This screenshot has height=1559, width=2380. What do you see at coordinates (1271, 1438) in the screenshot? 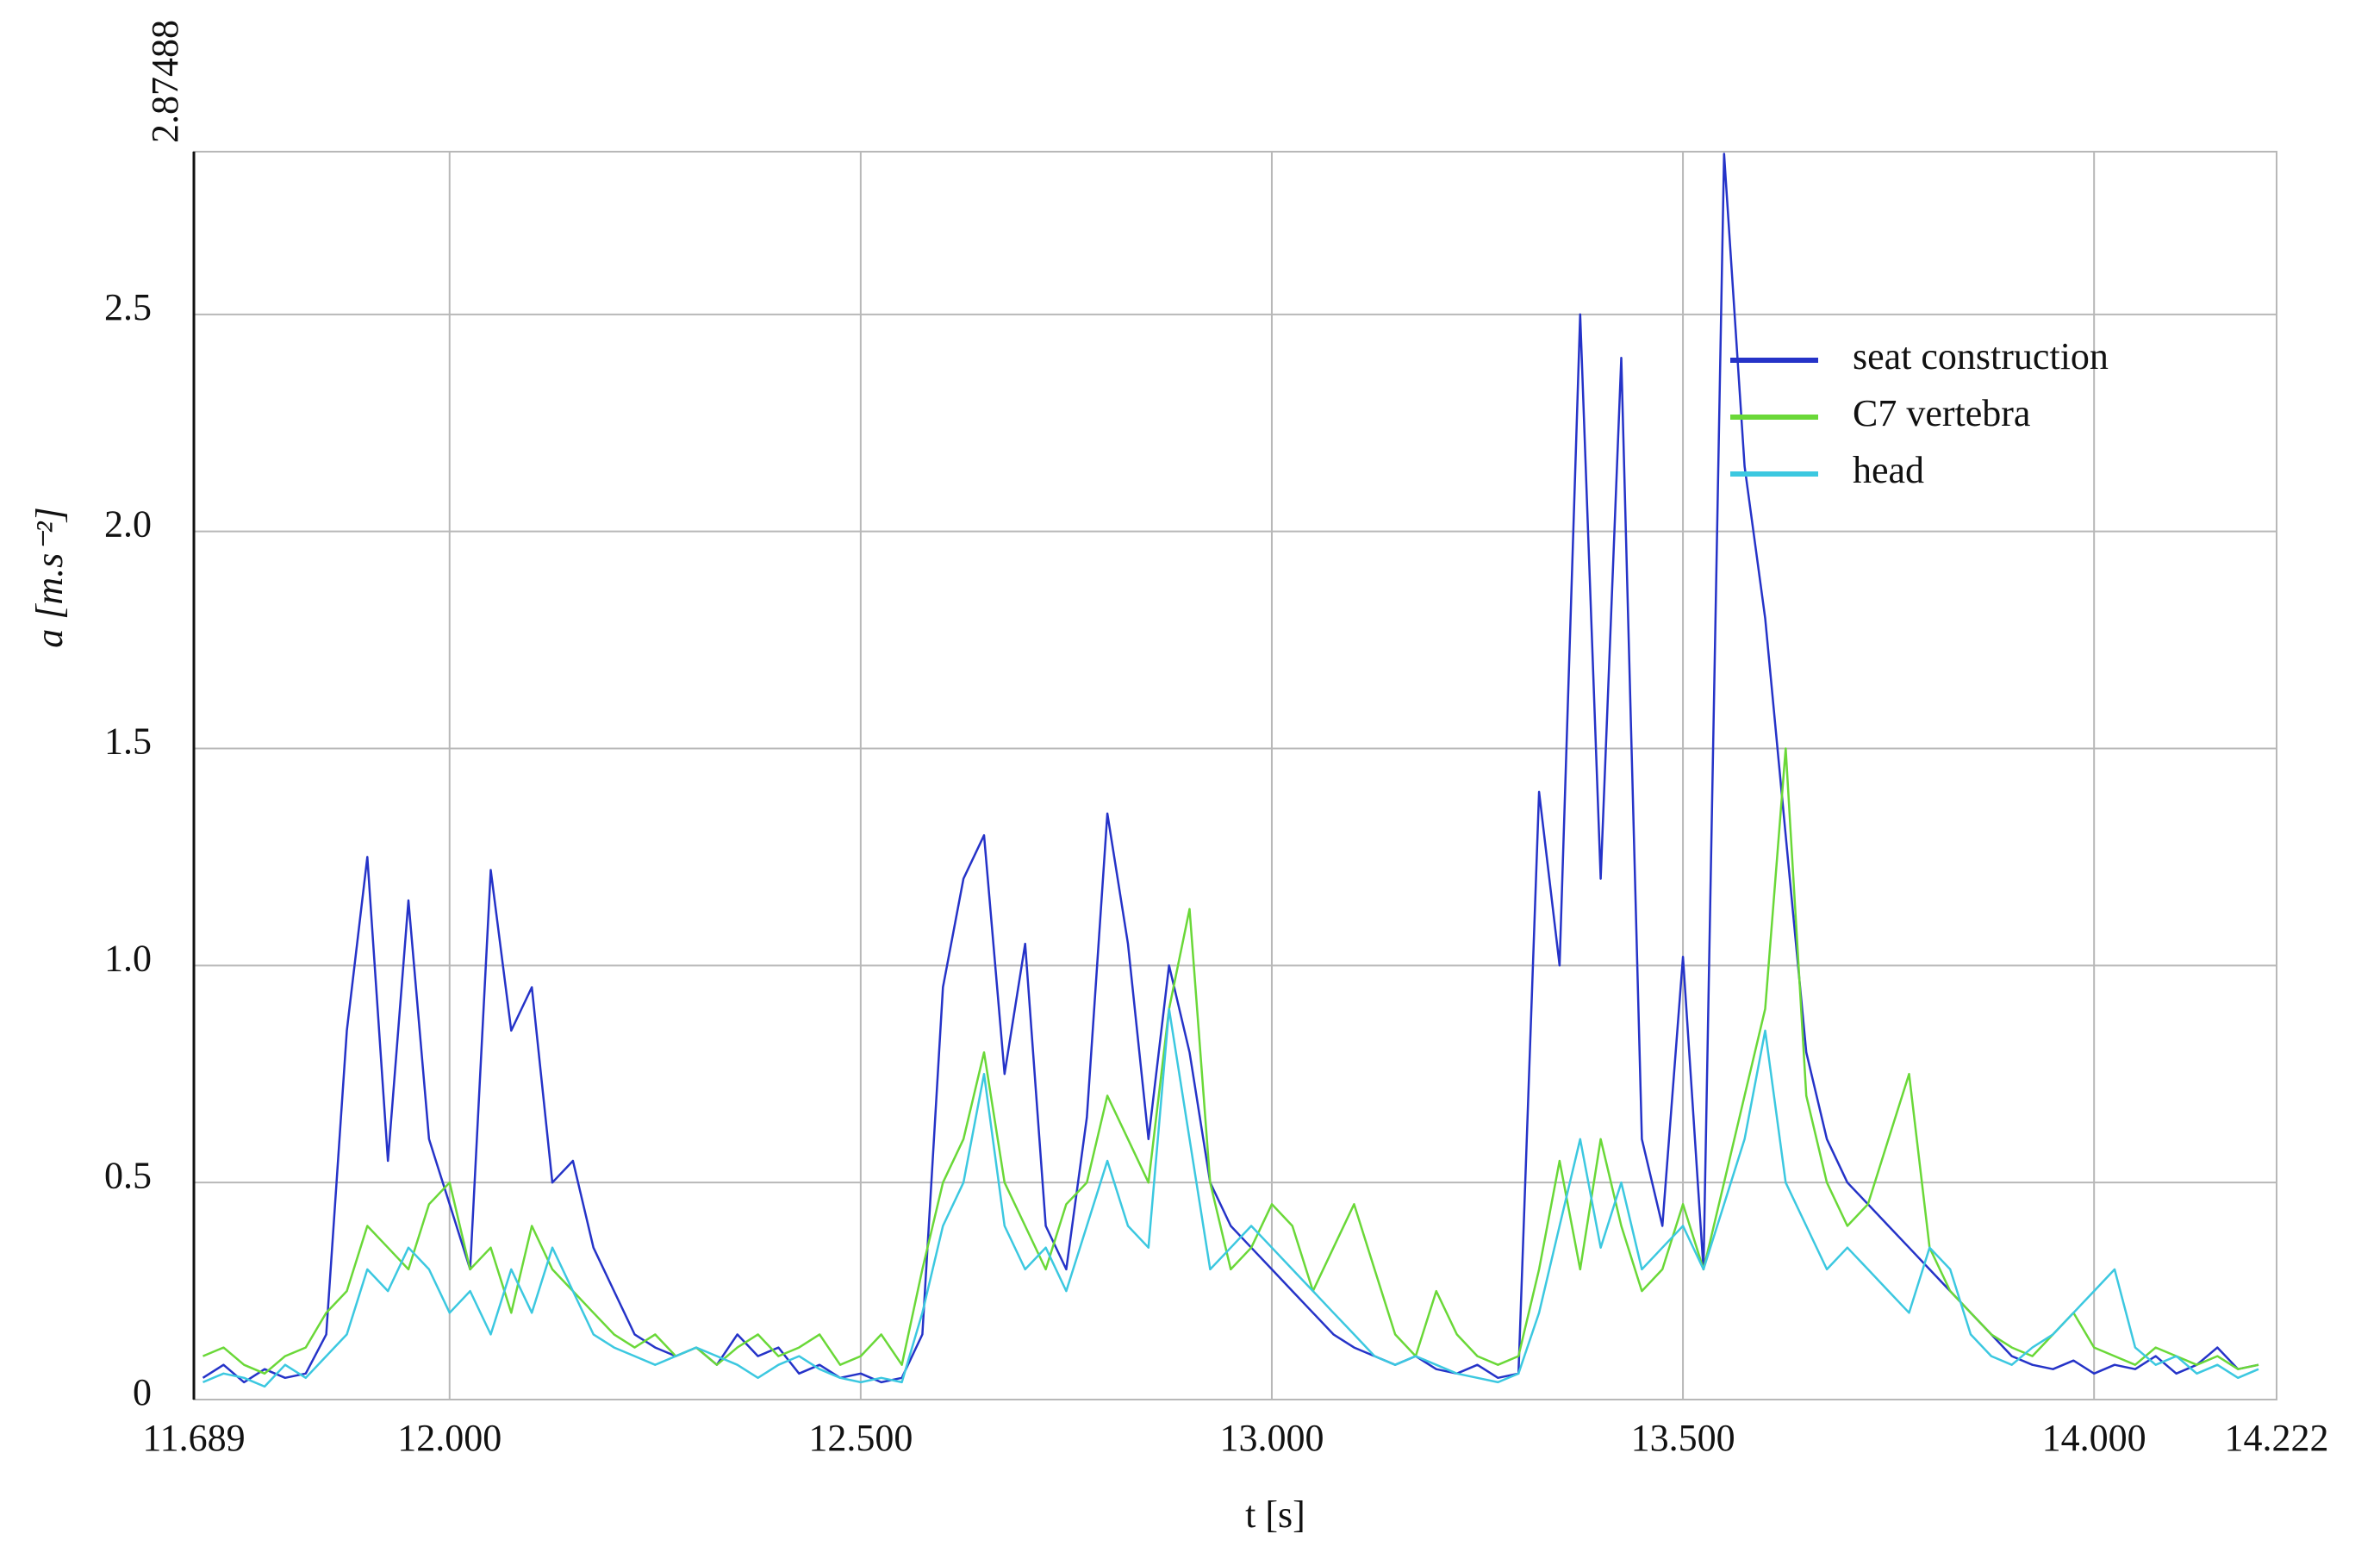
I see `x-tick-label: 13.000` at bounding box center [1271, 1438].